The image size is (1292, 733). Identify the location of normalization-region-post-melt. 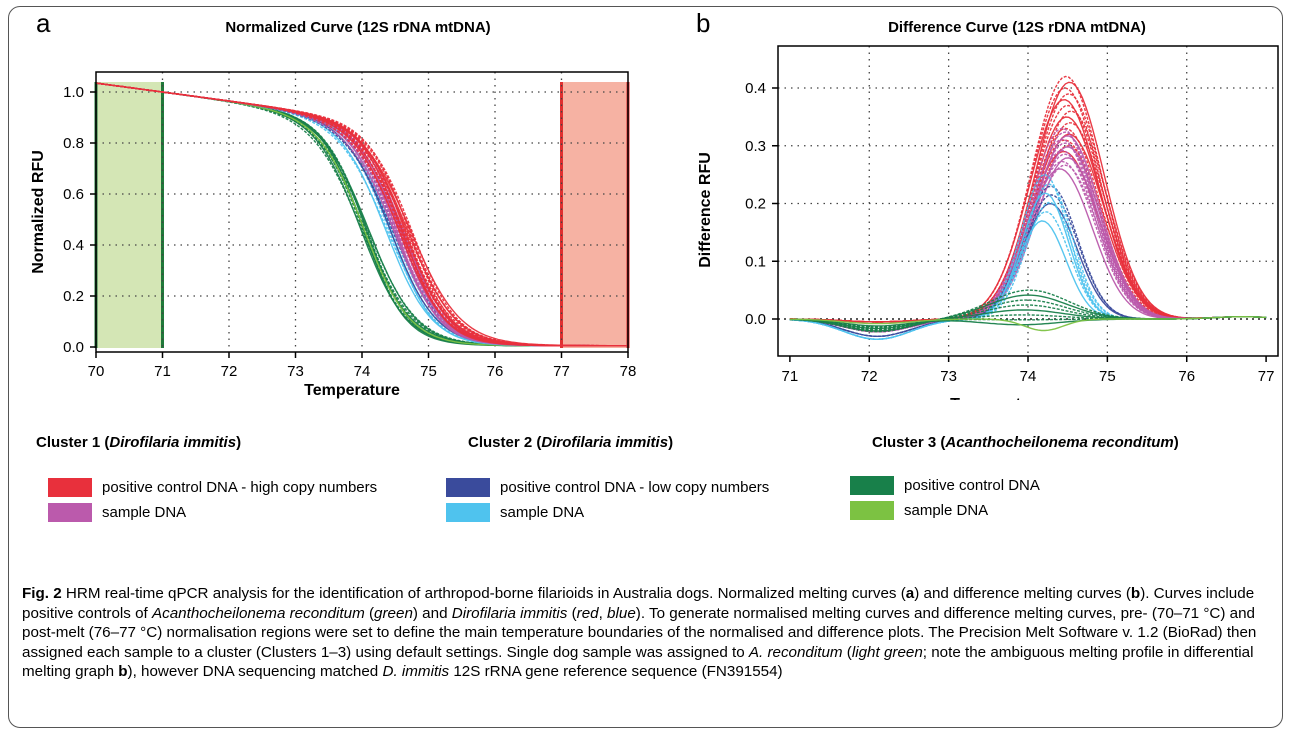
(594, 215).